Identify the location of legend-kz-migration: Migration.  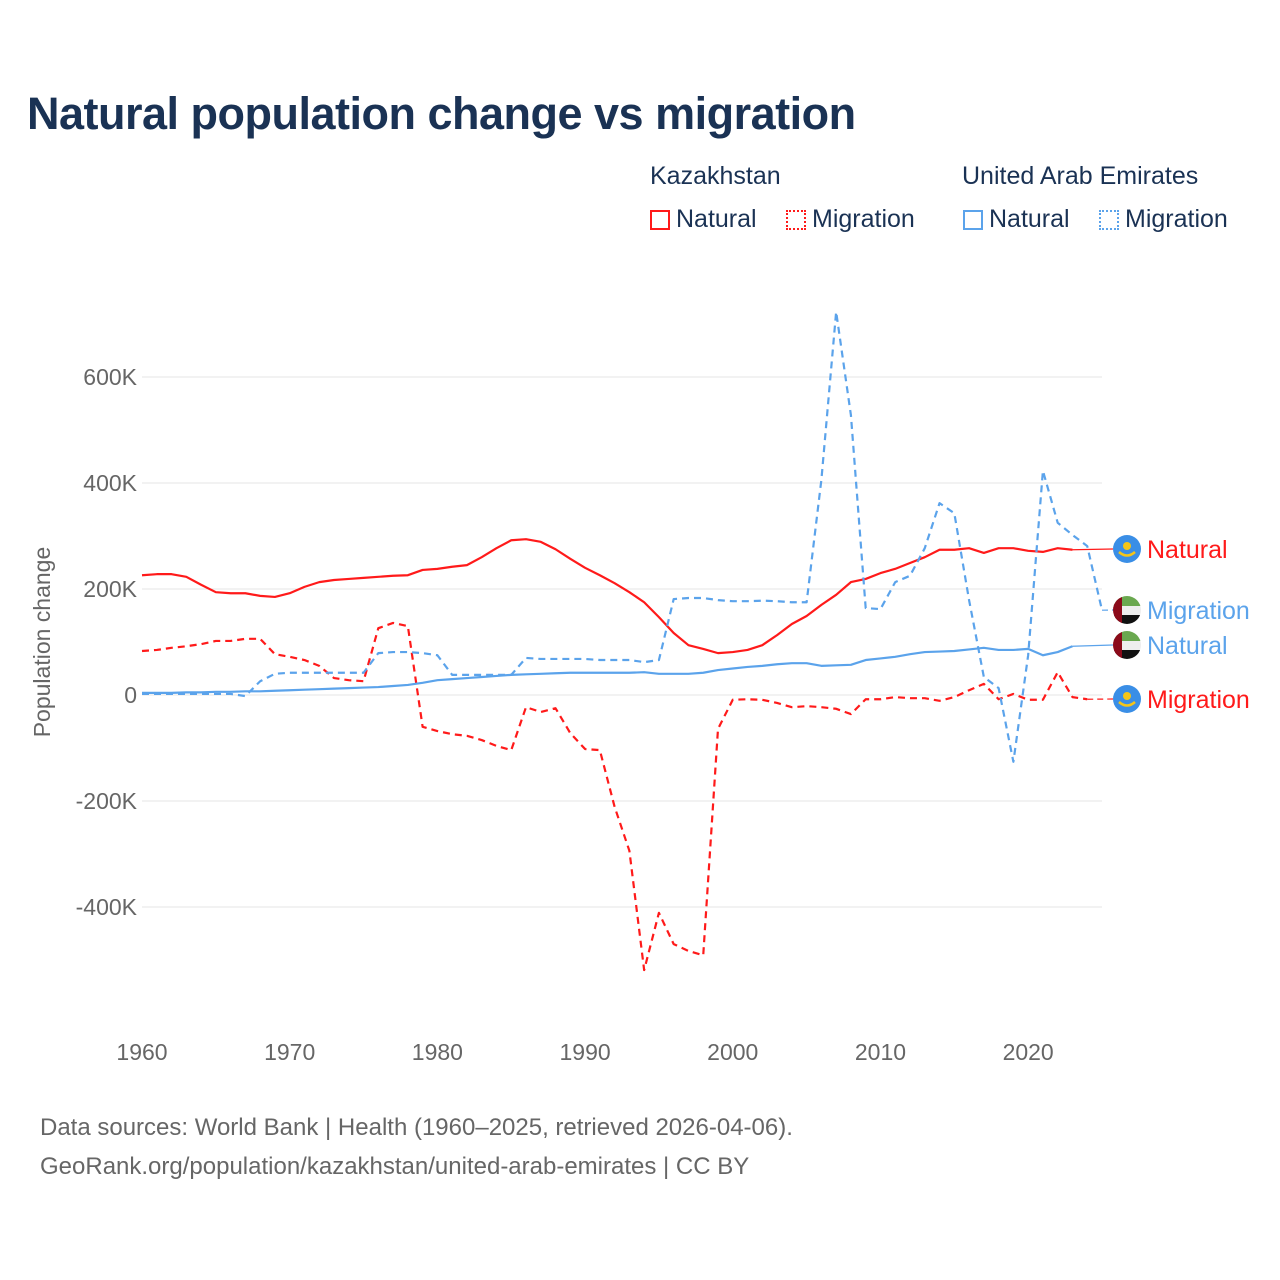
(850, 219).